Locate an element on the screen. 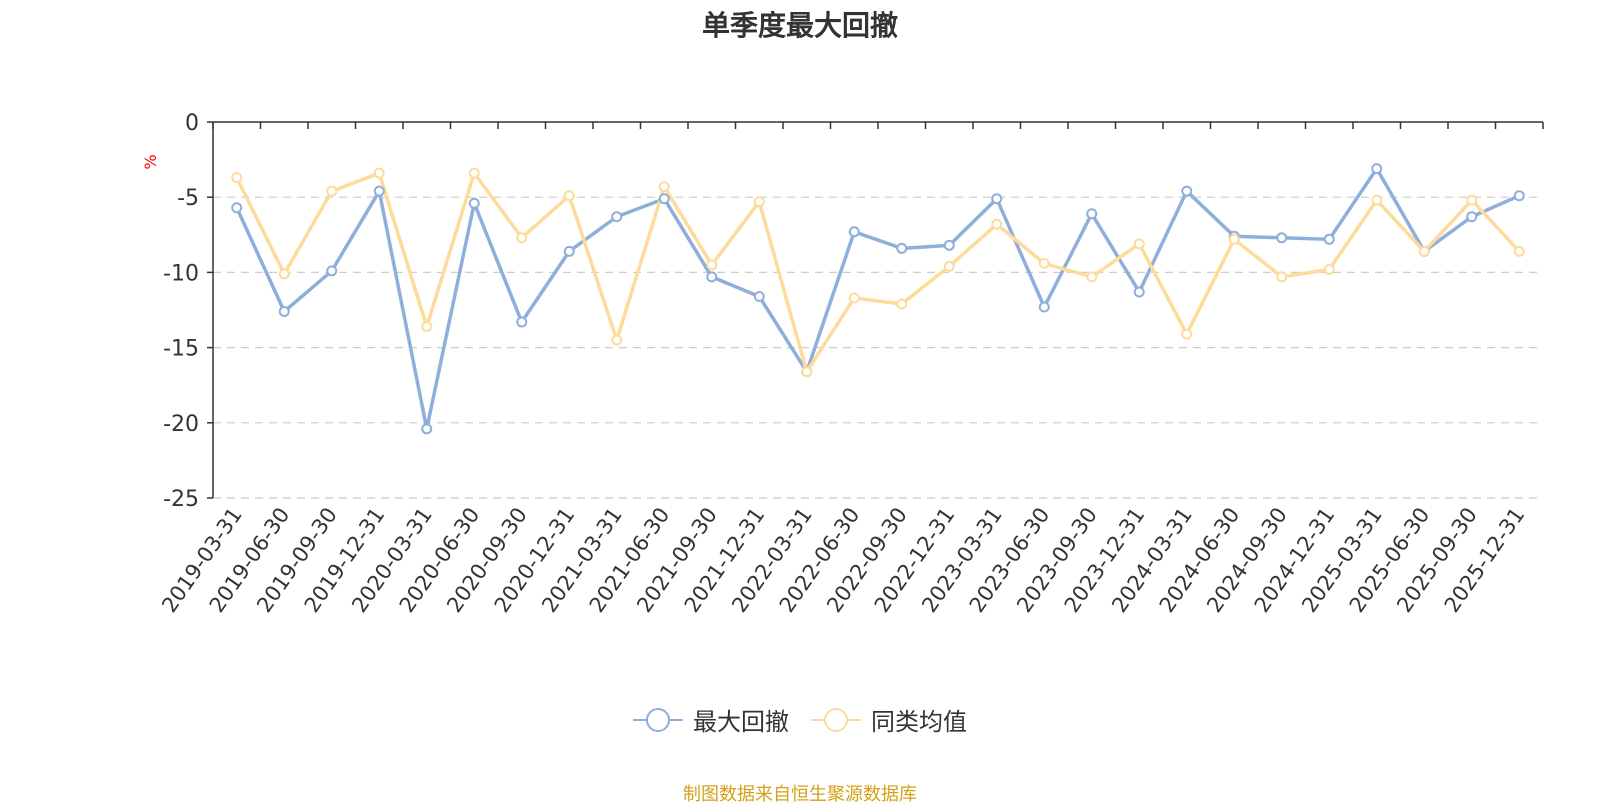  chart-title: 单季度最大回撤 is located at coordinates (799, 25).